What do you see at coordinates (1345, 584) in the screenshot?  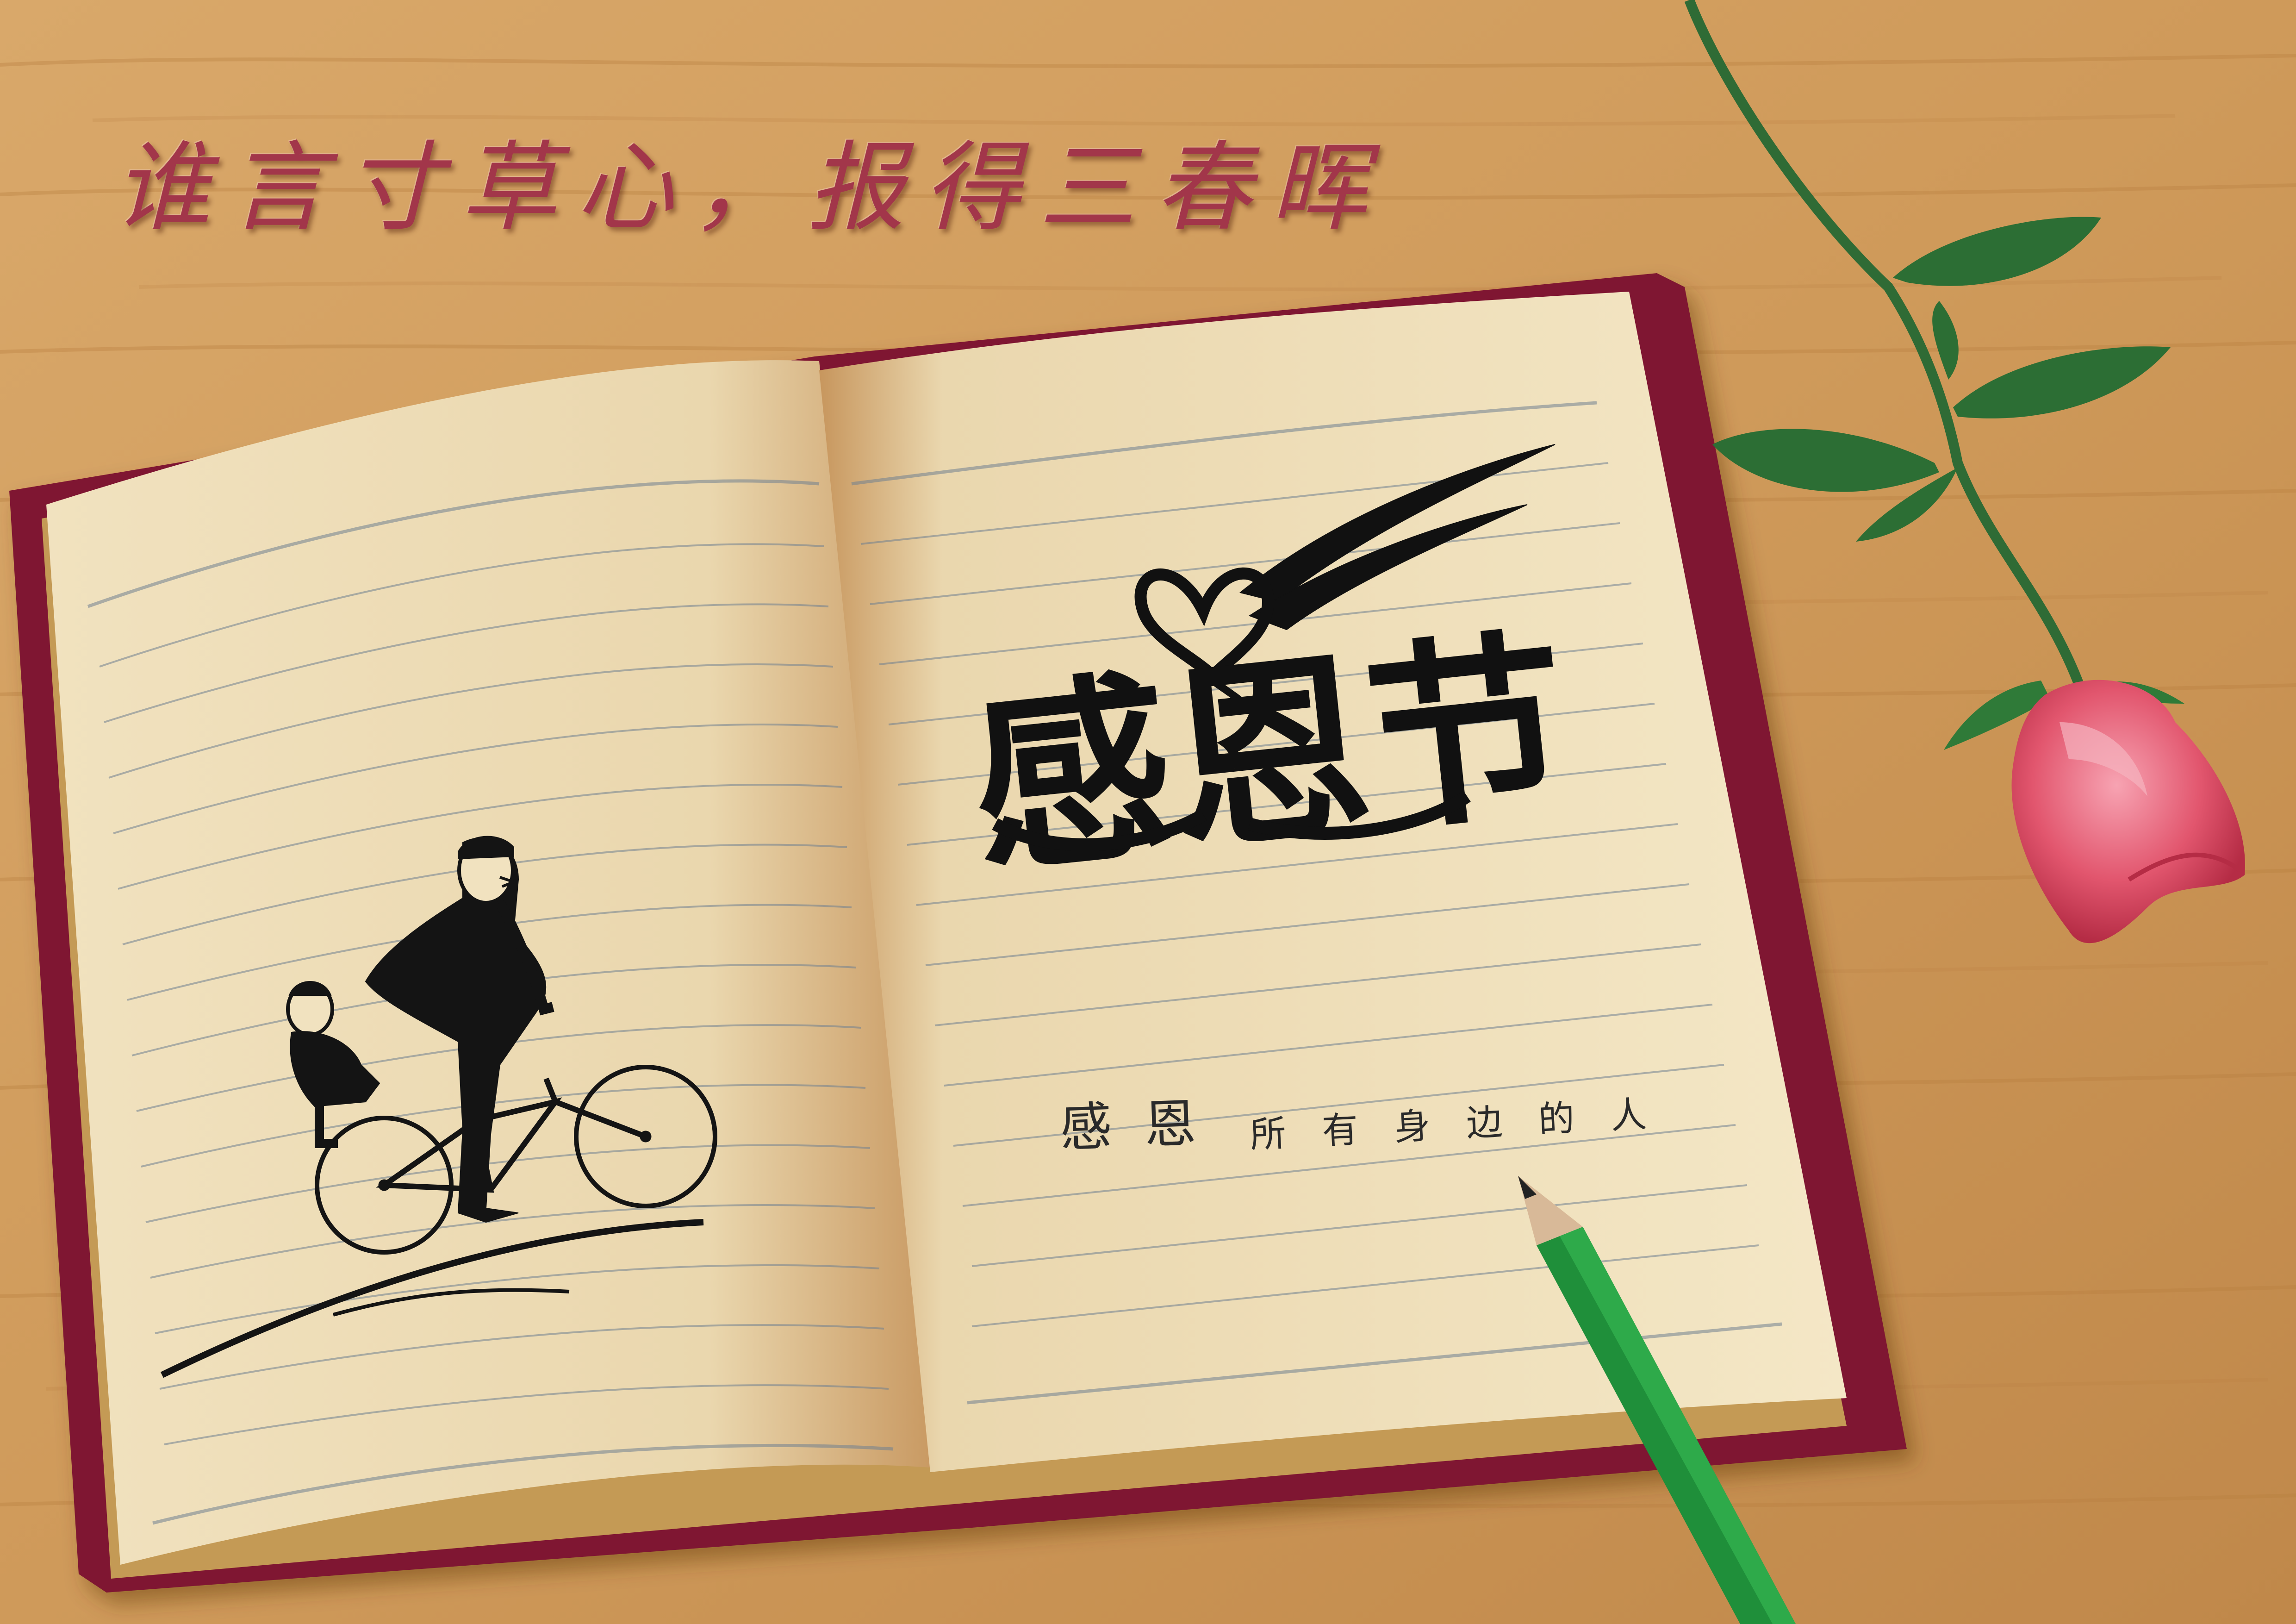 I see `thanksgiving-title-art` at bounding box center [1345, 584].